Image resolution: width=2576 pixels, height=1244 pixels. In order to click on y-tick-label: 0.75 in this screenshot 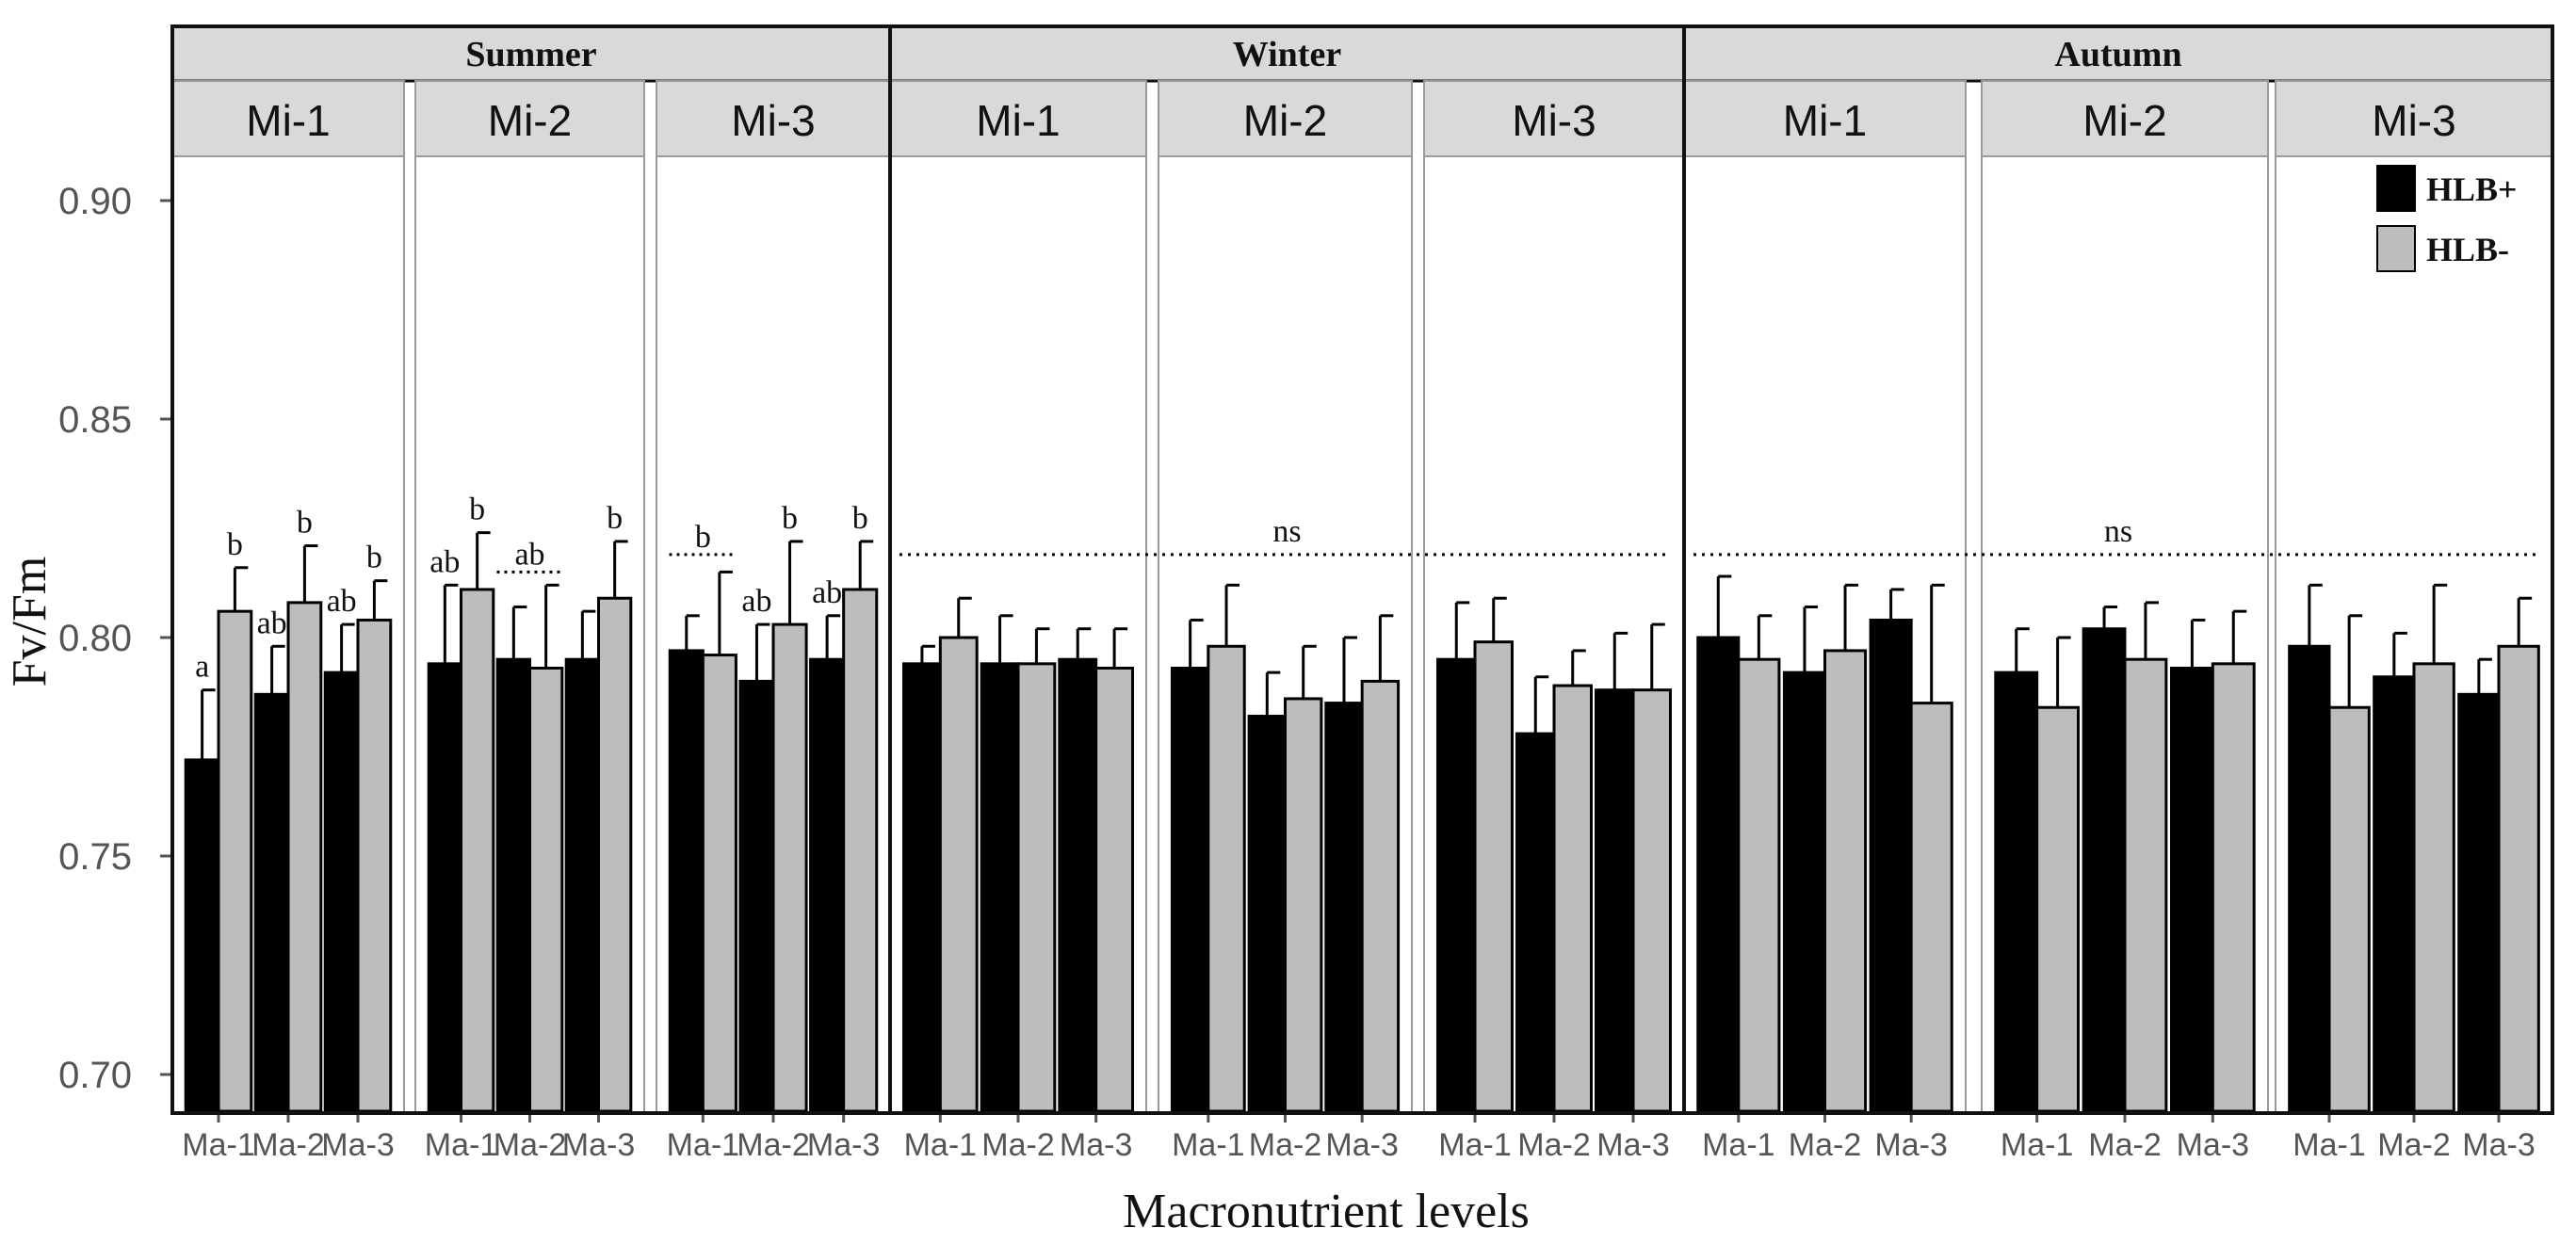, I will do `click(95, 857)`.